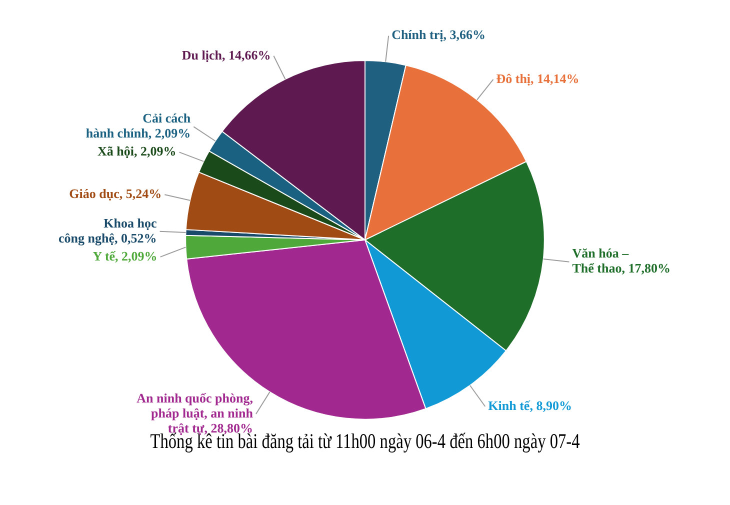  Describe the element at coordinates (108, 230) in the screenshot. I see `slice-label: Khoa học công nghệ, 0,52%` at that location.